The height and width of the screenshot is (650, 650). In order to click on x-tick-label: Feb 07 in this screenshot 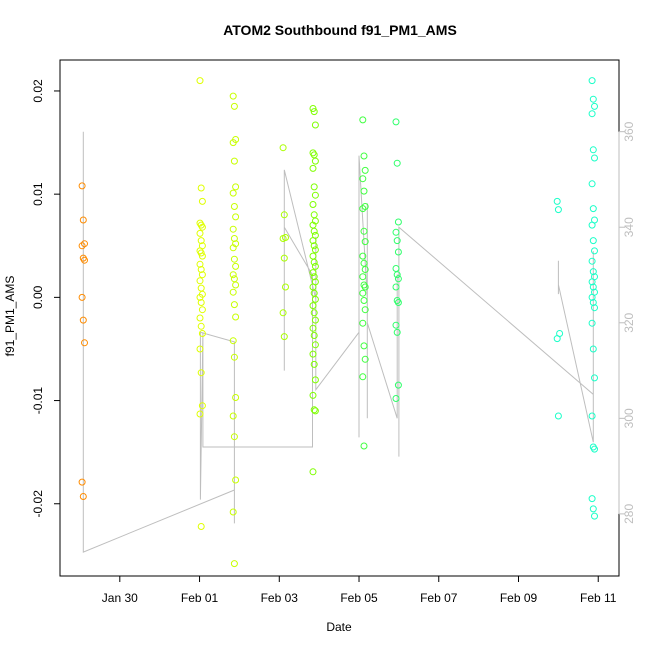, I will do `click(439, 598)`.